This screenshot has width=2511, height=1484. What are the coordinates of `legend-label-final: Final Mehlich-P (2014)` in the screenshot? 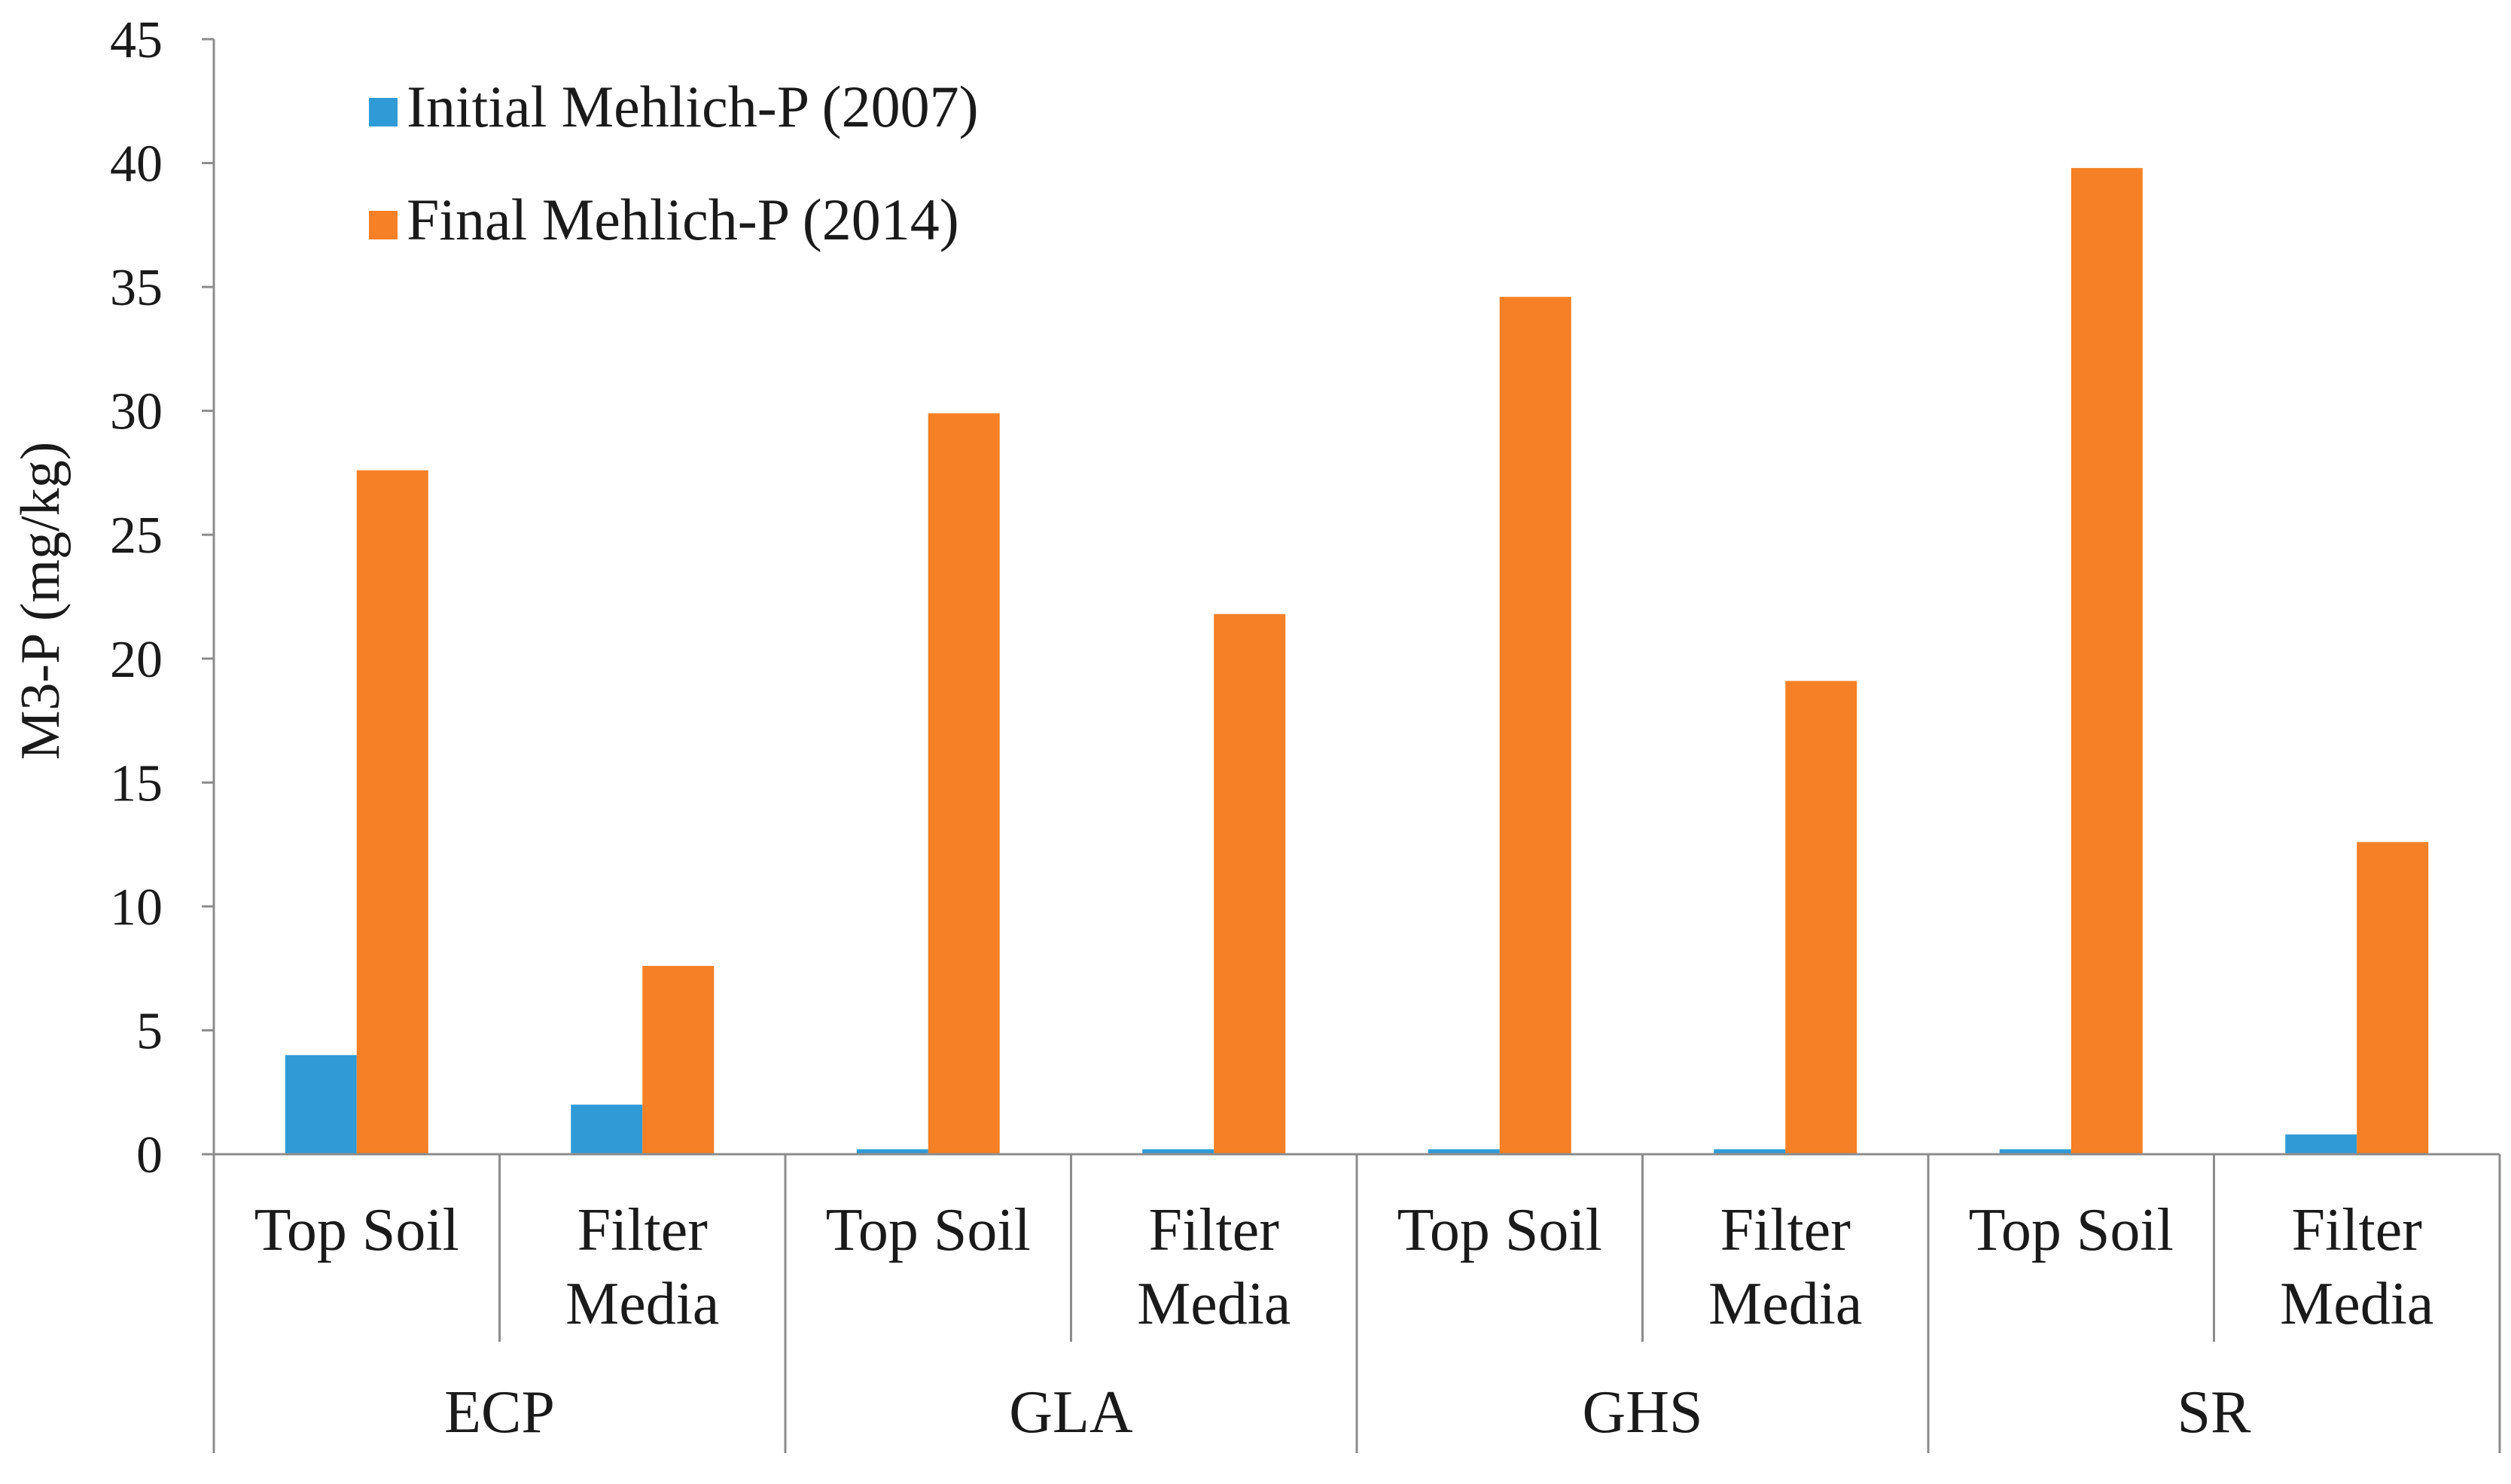 It's located at (683, 219).